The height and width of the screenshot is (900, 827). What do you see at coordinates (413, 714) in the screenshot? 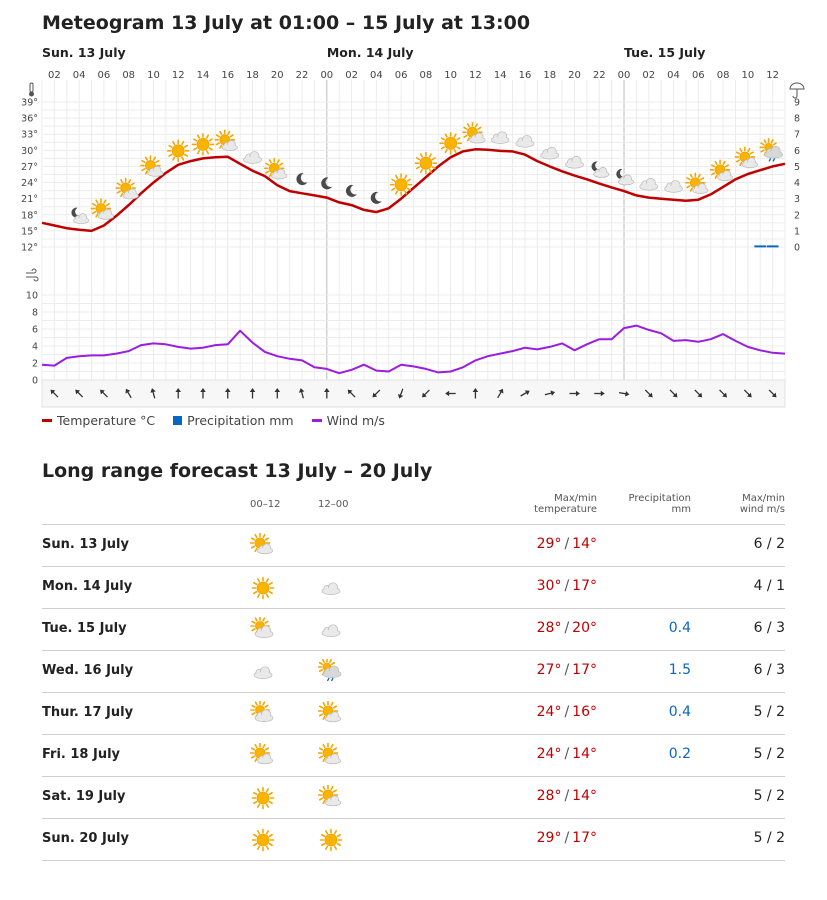
I see `table-row: Thur. 17 July 24°/16° 0.4 5 / 2` at bounding box center [413, 714].